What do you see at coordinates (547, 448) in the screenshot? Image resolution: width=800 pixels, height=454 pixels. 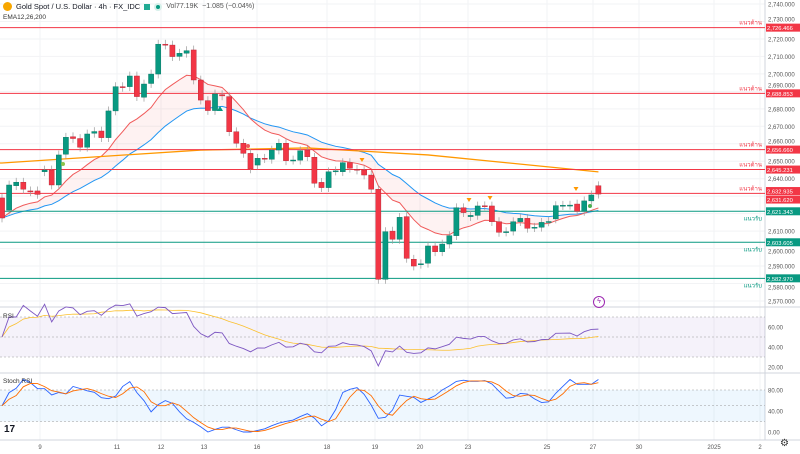 I see `time-tick: 25` at bounding box center [547, 448].